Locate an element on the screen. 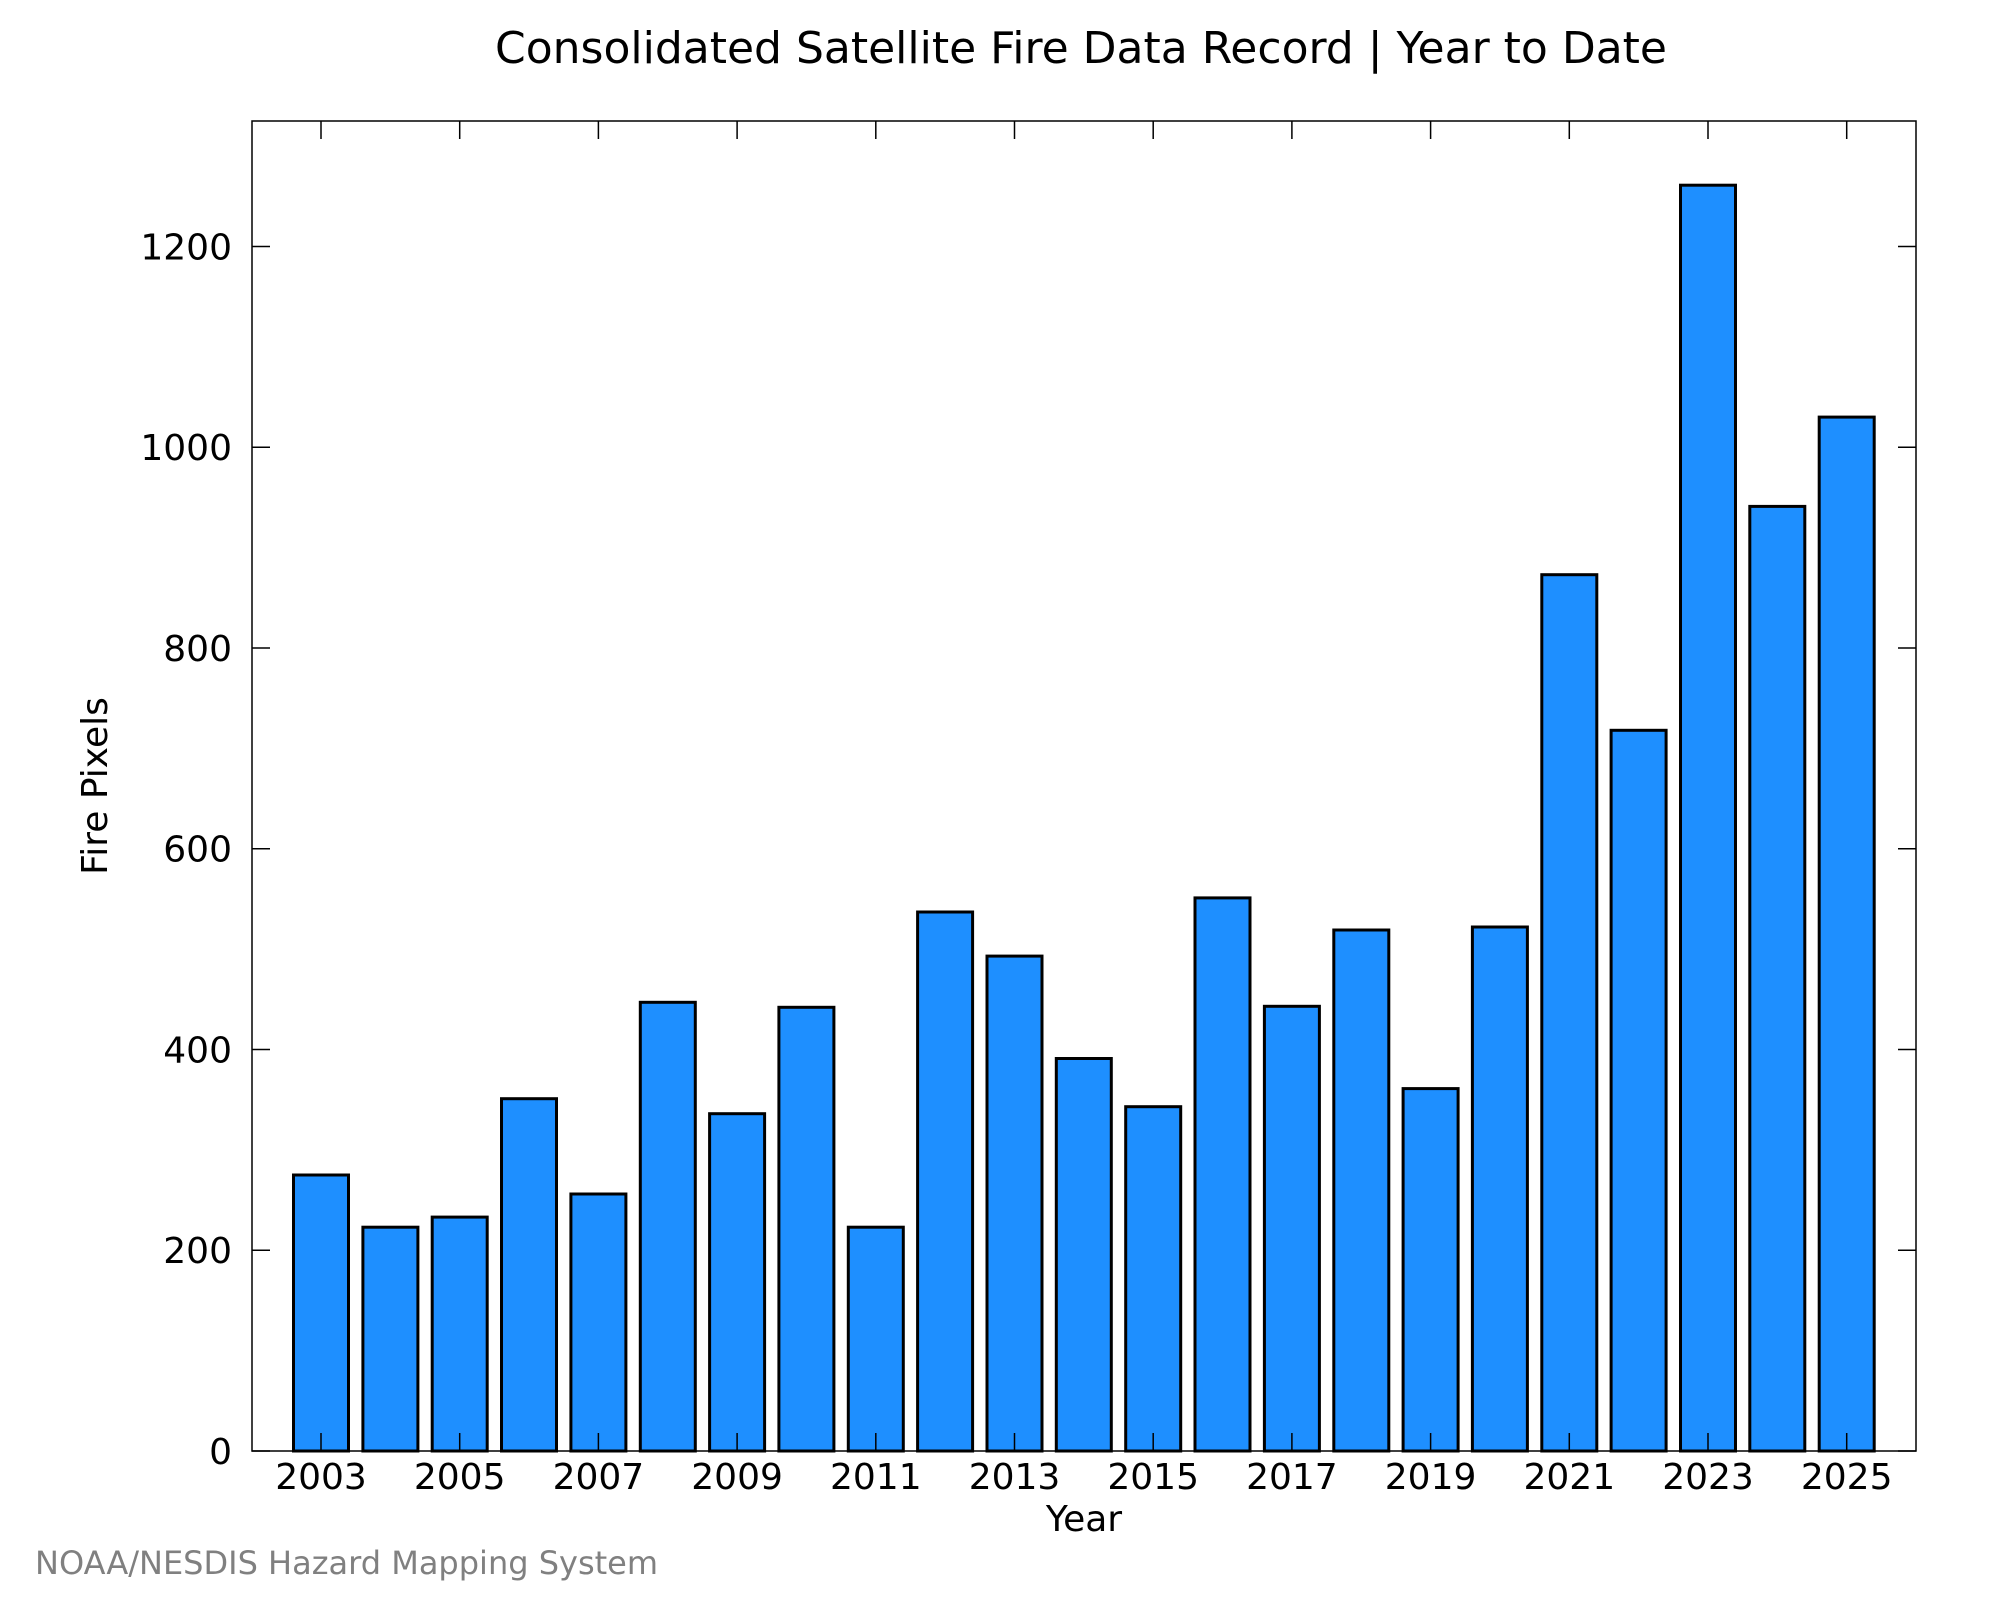 Image resolution: width=2000 pixels, height=1600 pixels. bar-2009 is located at coordinates (737, 1282).